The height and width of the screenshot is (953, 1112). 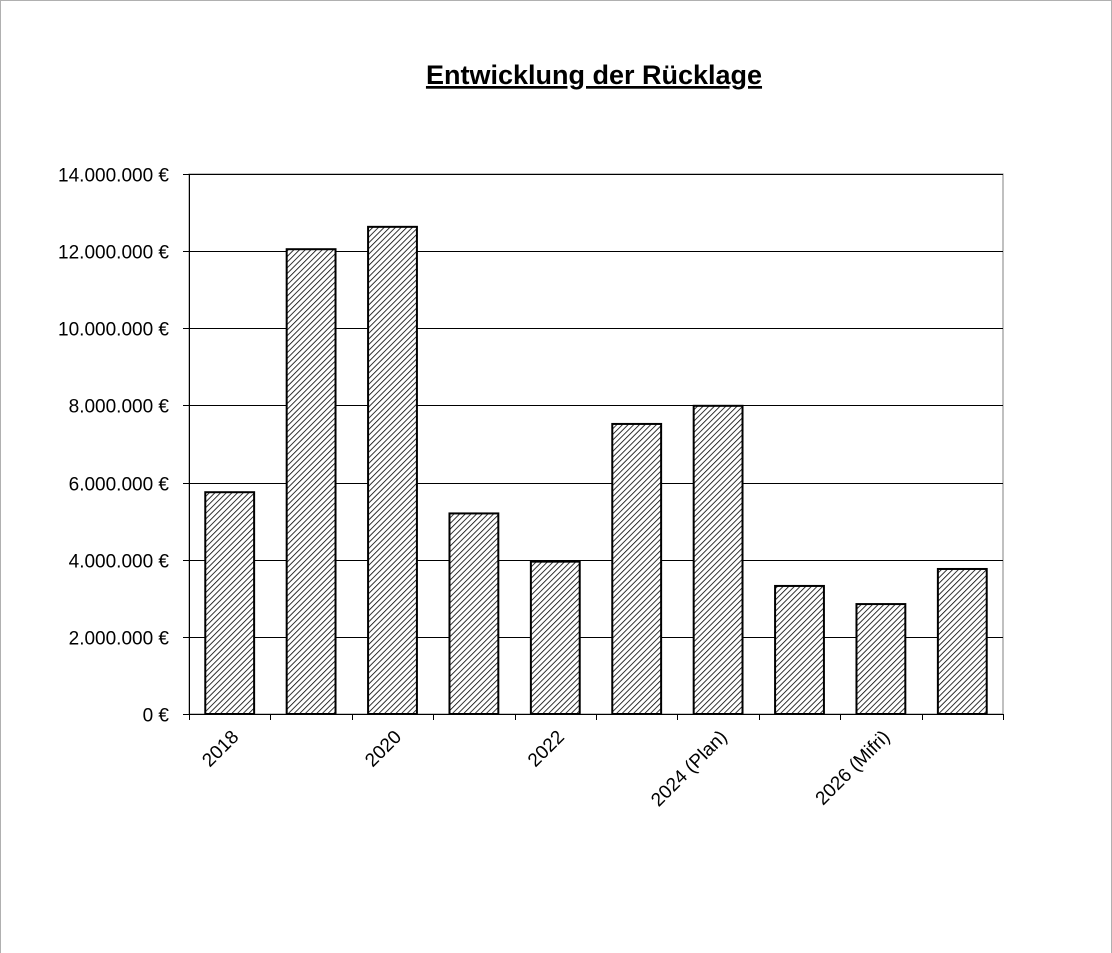 I want to click on chart-title: Entwicklung der Rücklage, so click(x=594, y=75).